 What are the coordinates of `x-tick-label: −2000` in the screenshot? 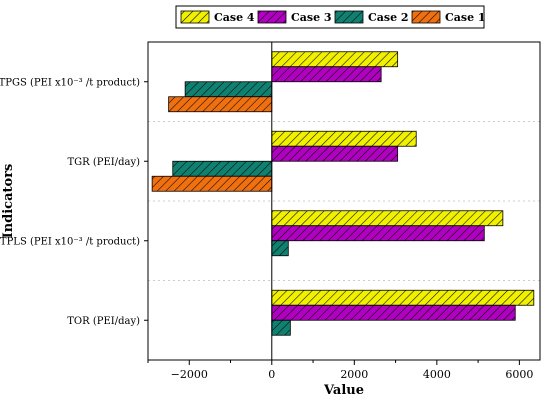 It's located at (189, 374).